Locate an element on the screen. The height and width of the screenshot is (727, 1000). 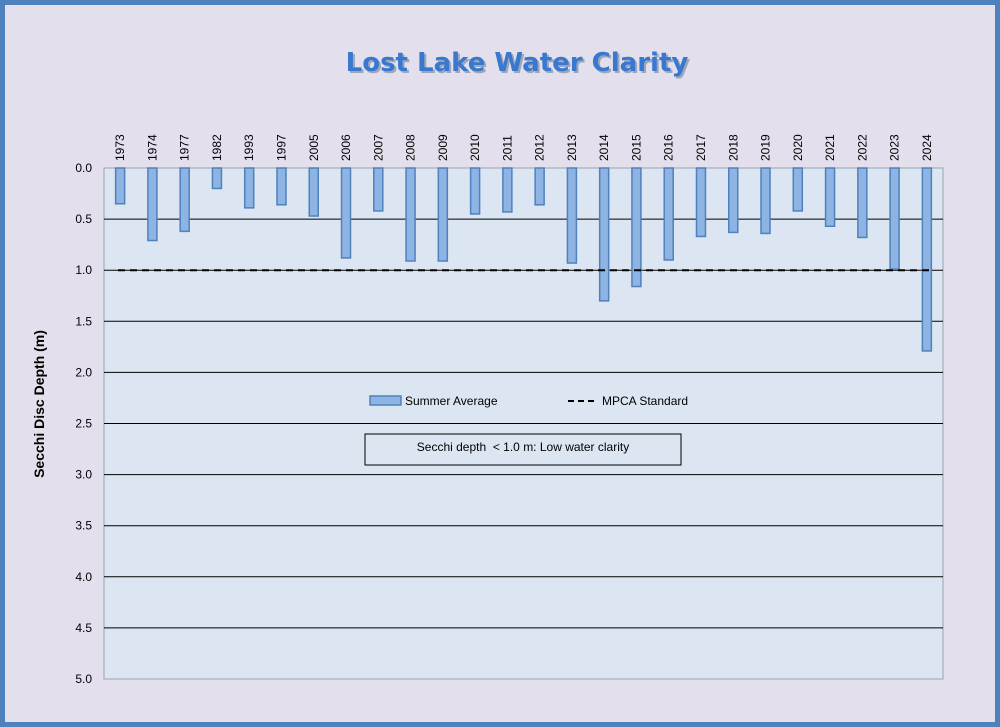
x-tick-label-1974: 1974 is located at coordinates (152, 147).